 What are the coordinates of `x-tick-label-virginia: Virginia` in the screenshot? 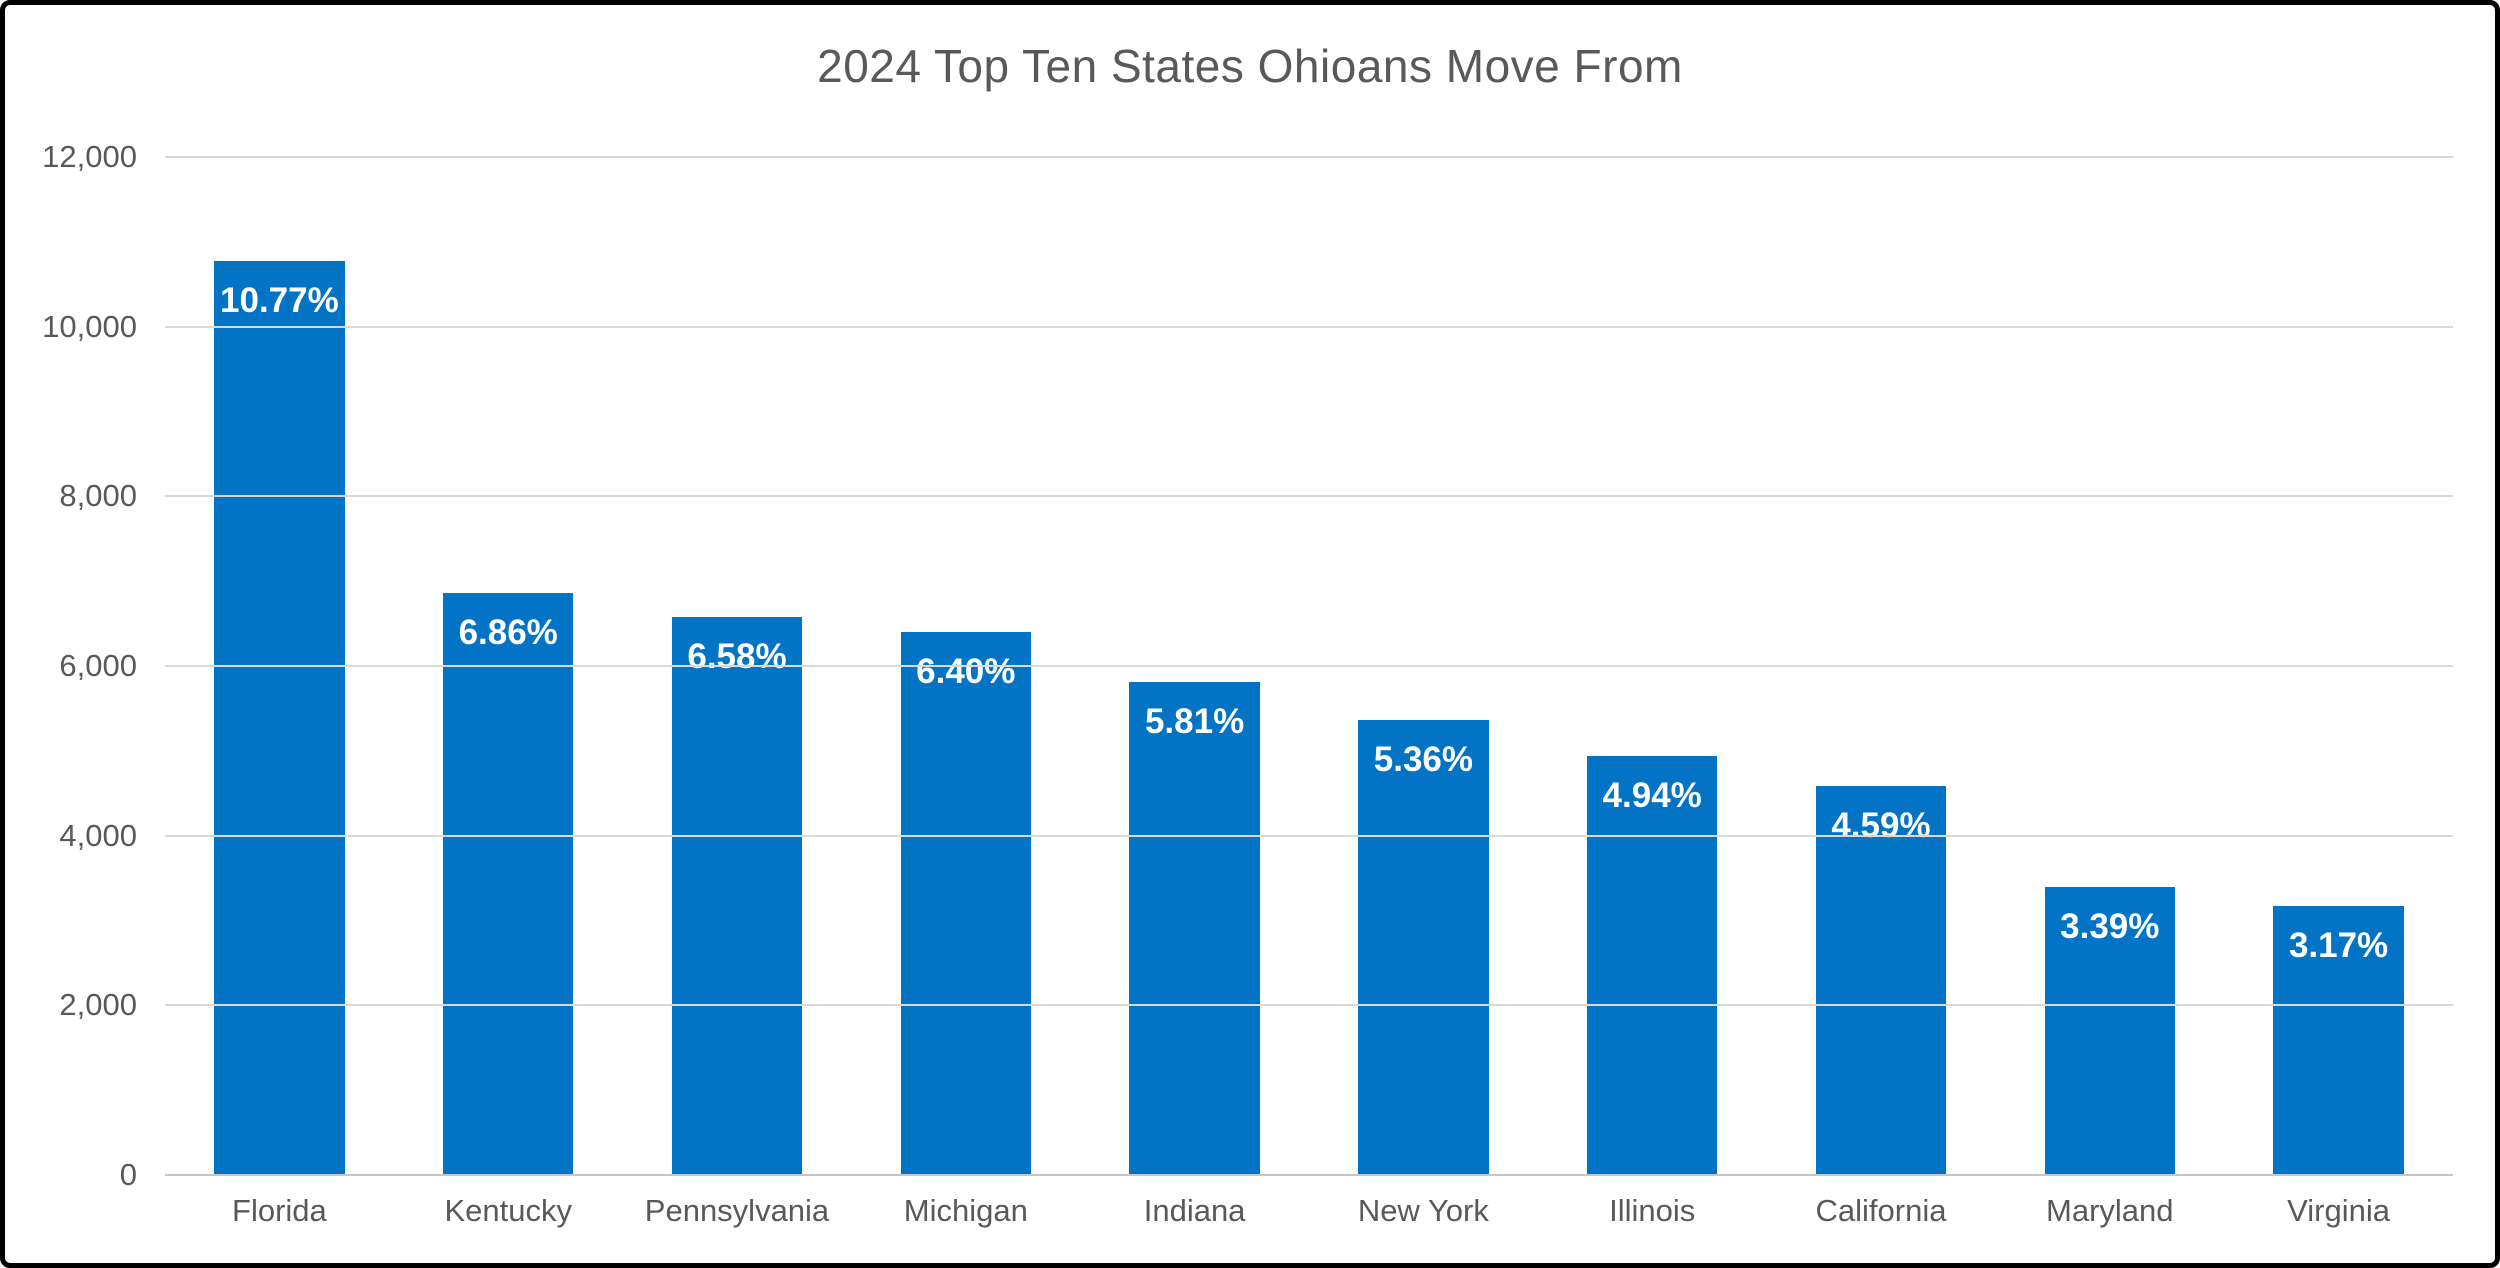 It's located at (2338, 1210).